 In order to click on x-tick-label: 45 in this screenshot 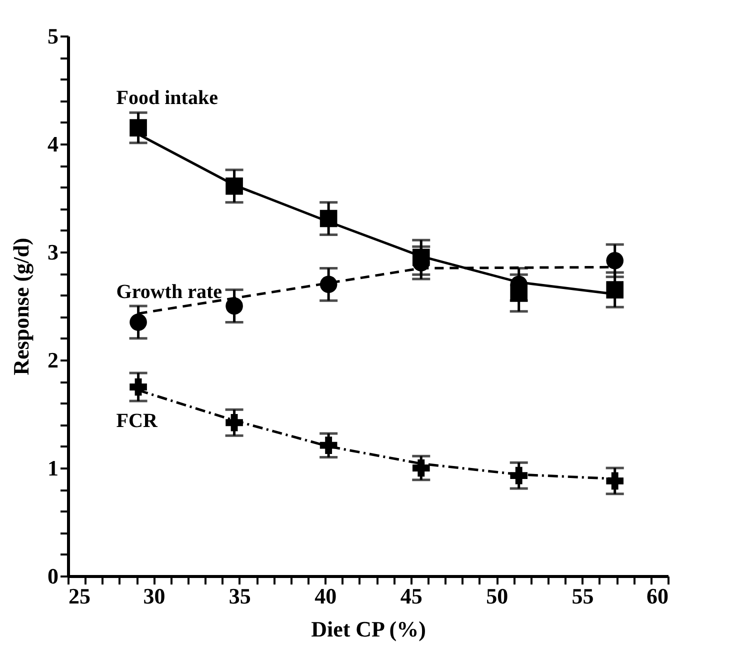, I will do `click(411, 596)`.